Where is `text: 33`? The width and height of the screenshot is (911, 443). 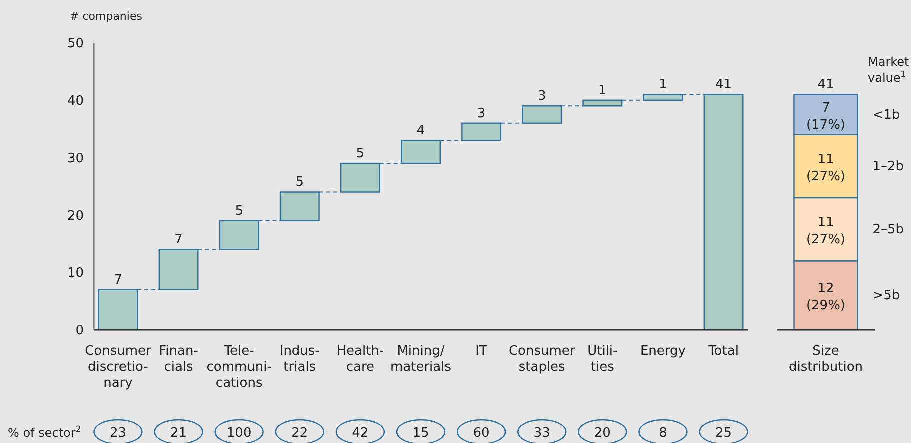
text: 33 is located at coordinates (542, 433).